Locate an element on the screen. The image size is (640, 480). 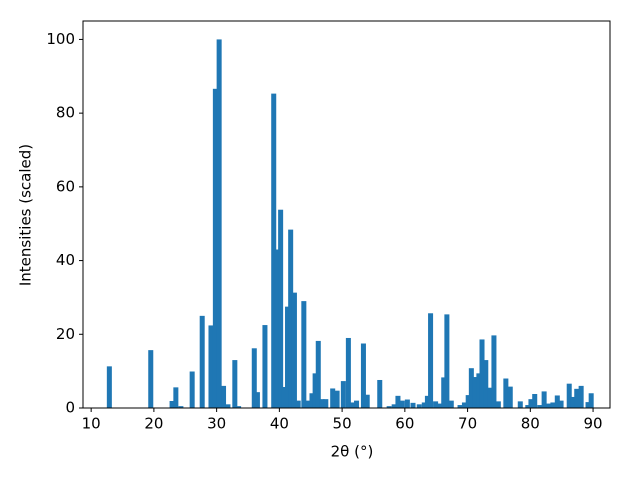
y-tick-label: 0 is located at coordinates (70, 408).